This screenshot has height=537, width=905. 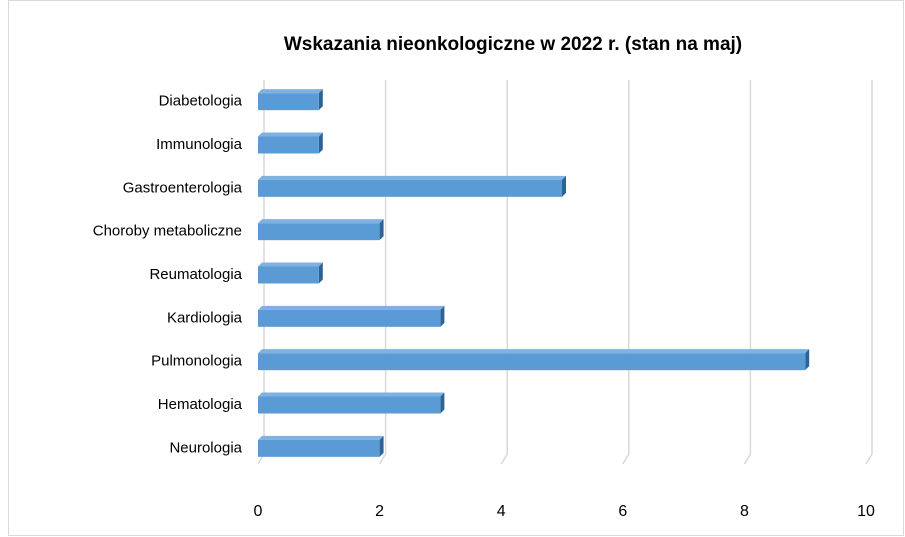 What do you see at coordinates (199, 144) in the screenshot?
I see `y-tick-label: Immunologia` at bounding box center [199, 144].